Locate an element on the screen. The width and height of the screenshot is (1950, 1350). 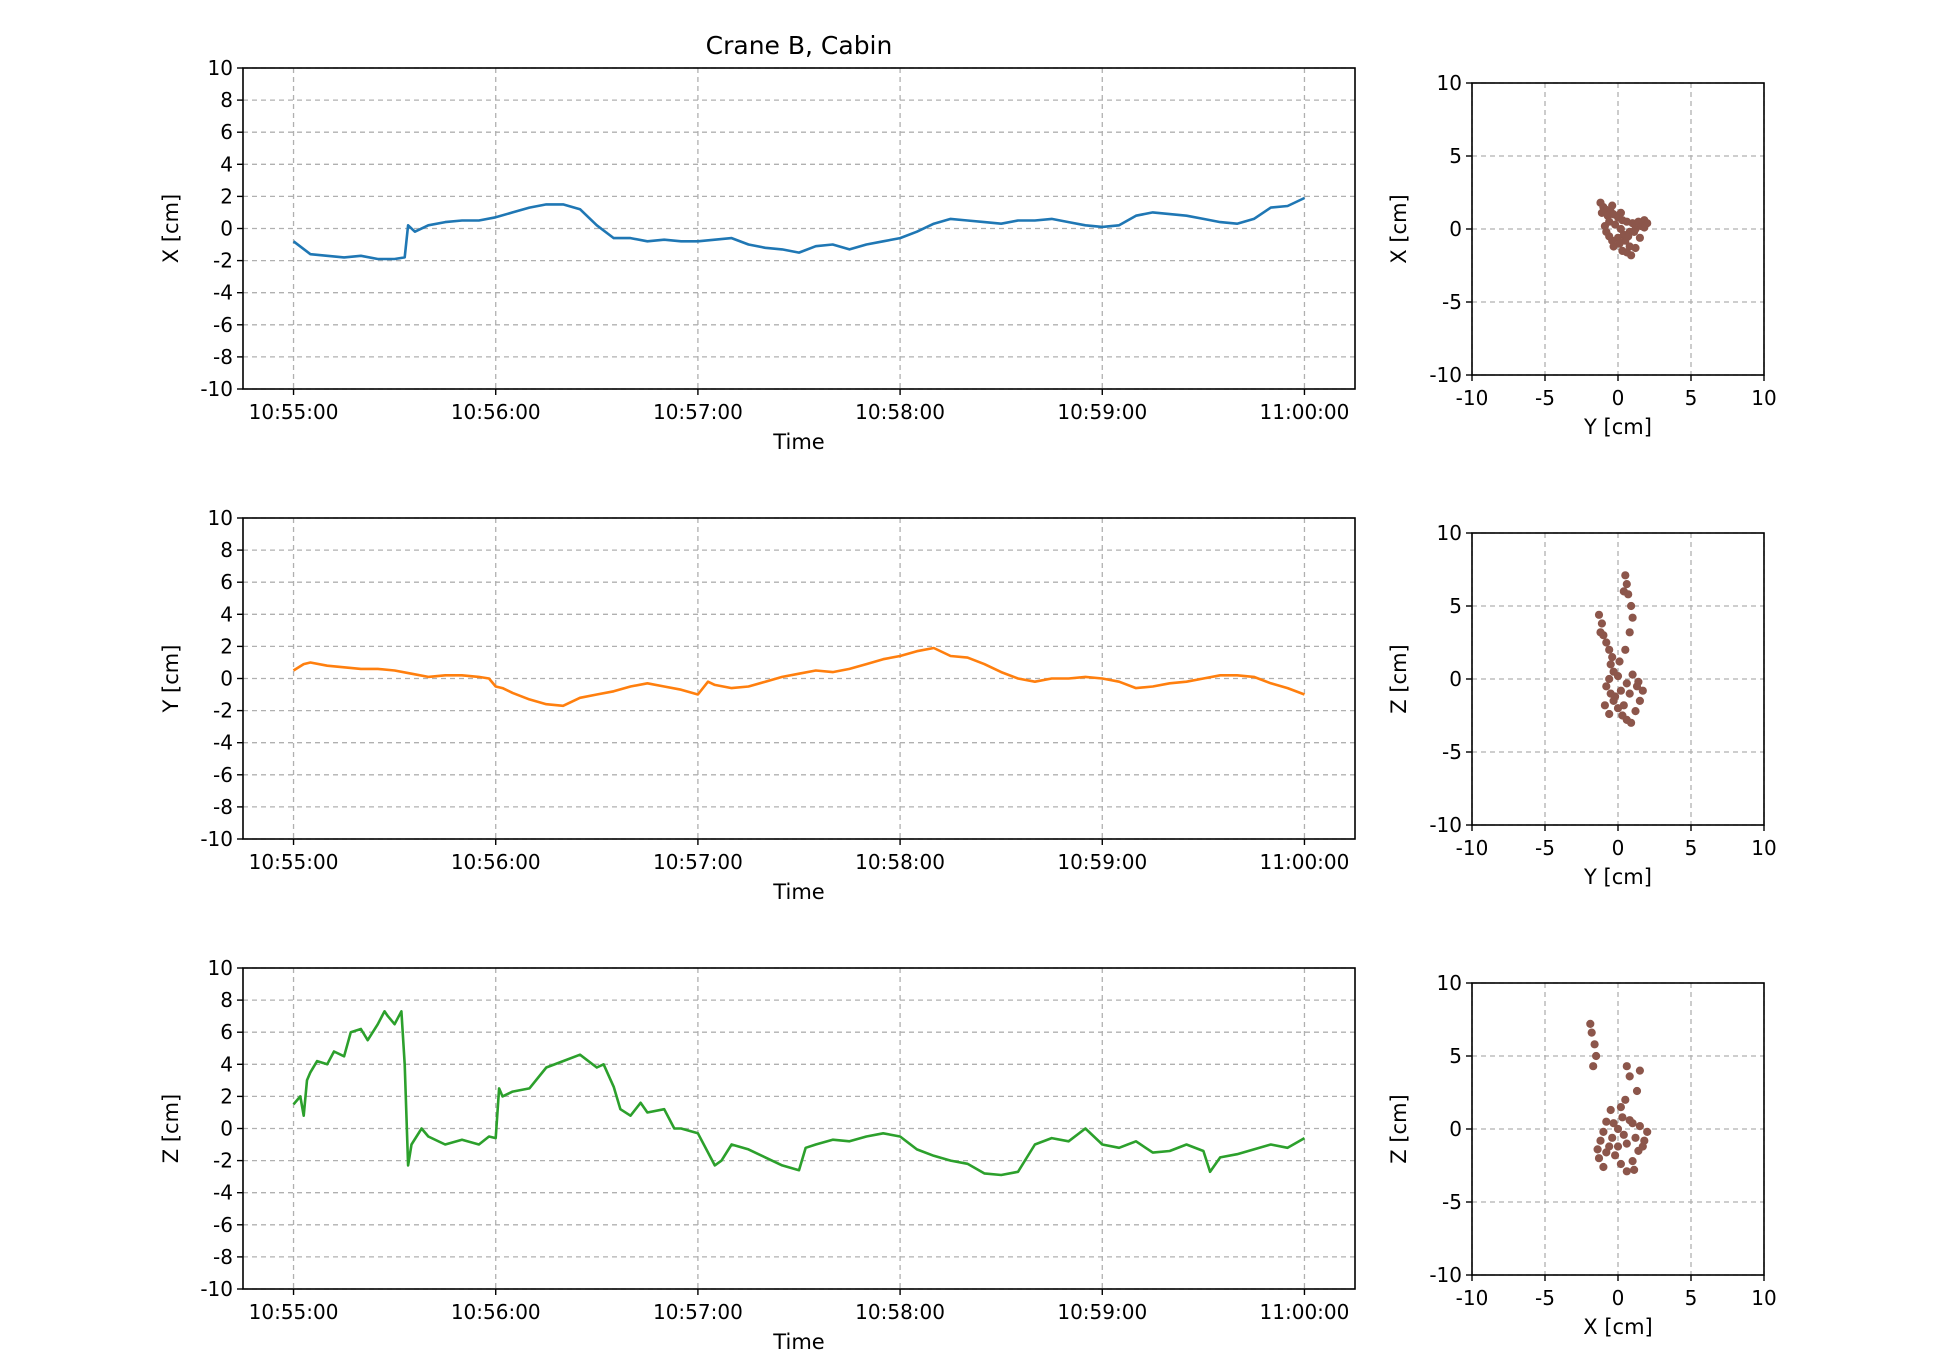
y-axis-label: Z [cm] is located at coordinates (1399, 1128).